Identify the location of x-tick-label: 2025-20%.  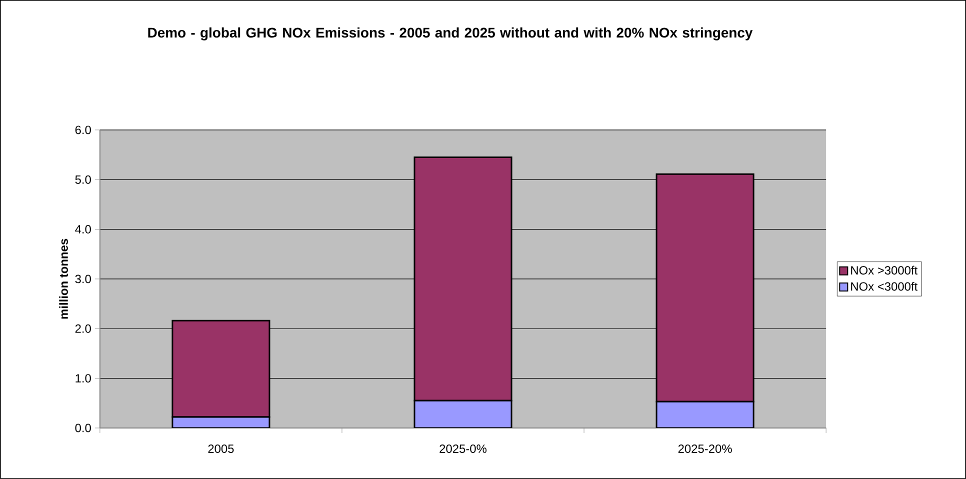
(705, 449).